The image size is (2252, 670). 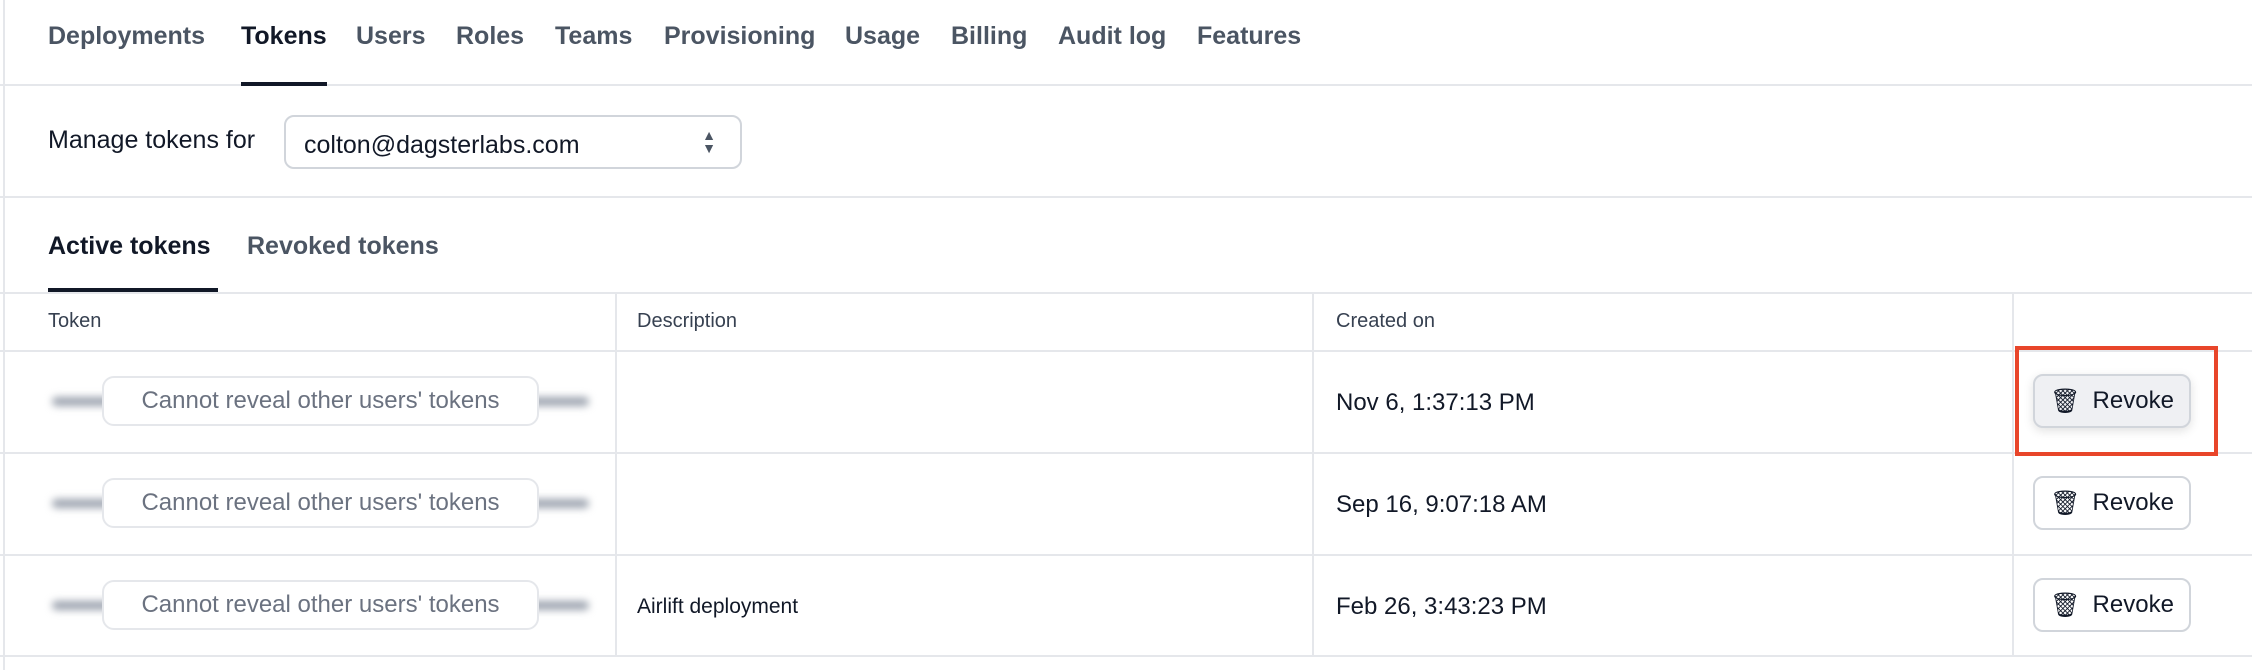 I want to click on tab-teams: Teams, so click(x=594, y=36).